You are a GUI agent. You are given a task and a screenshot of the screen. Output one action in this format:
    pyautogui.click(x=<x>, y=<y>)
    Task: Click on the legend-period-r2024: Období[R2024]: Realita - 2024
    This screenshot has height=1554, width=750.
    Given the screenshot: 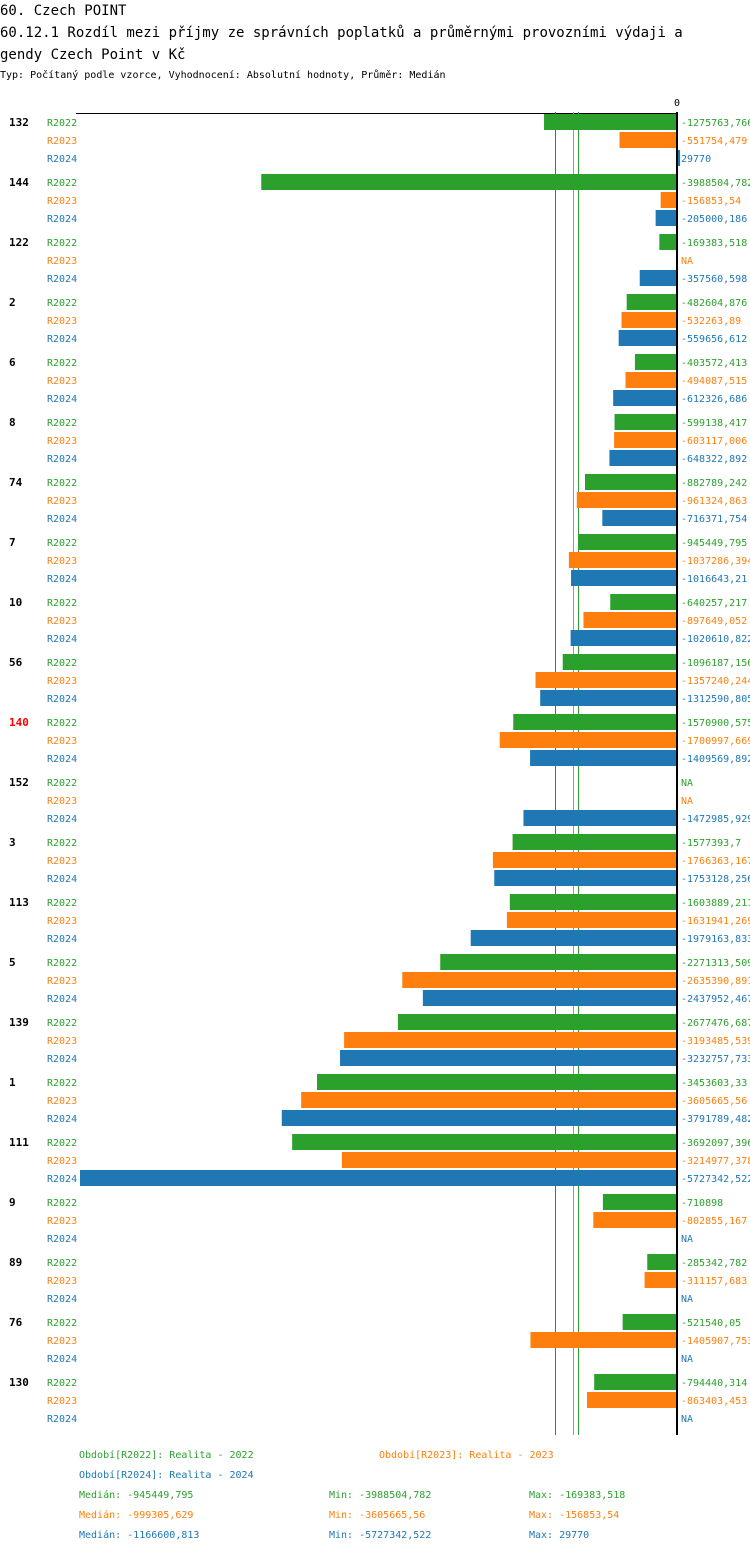 What is the action you would take?
    pyautogui.click(x=166, y=1475)
    